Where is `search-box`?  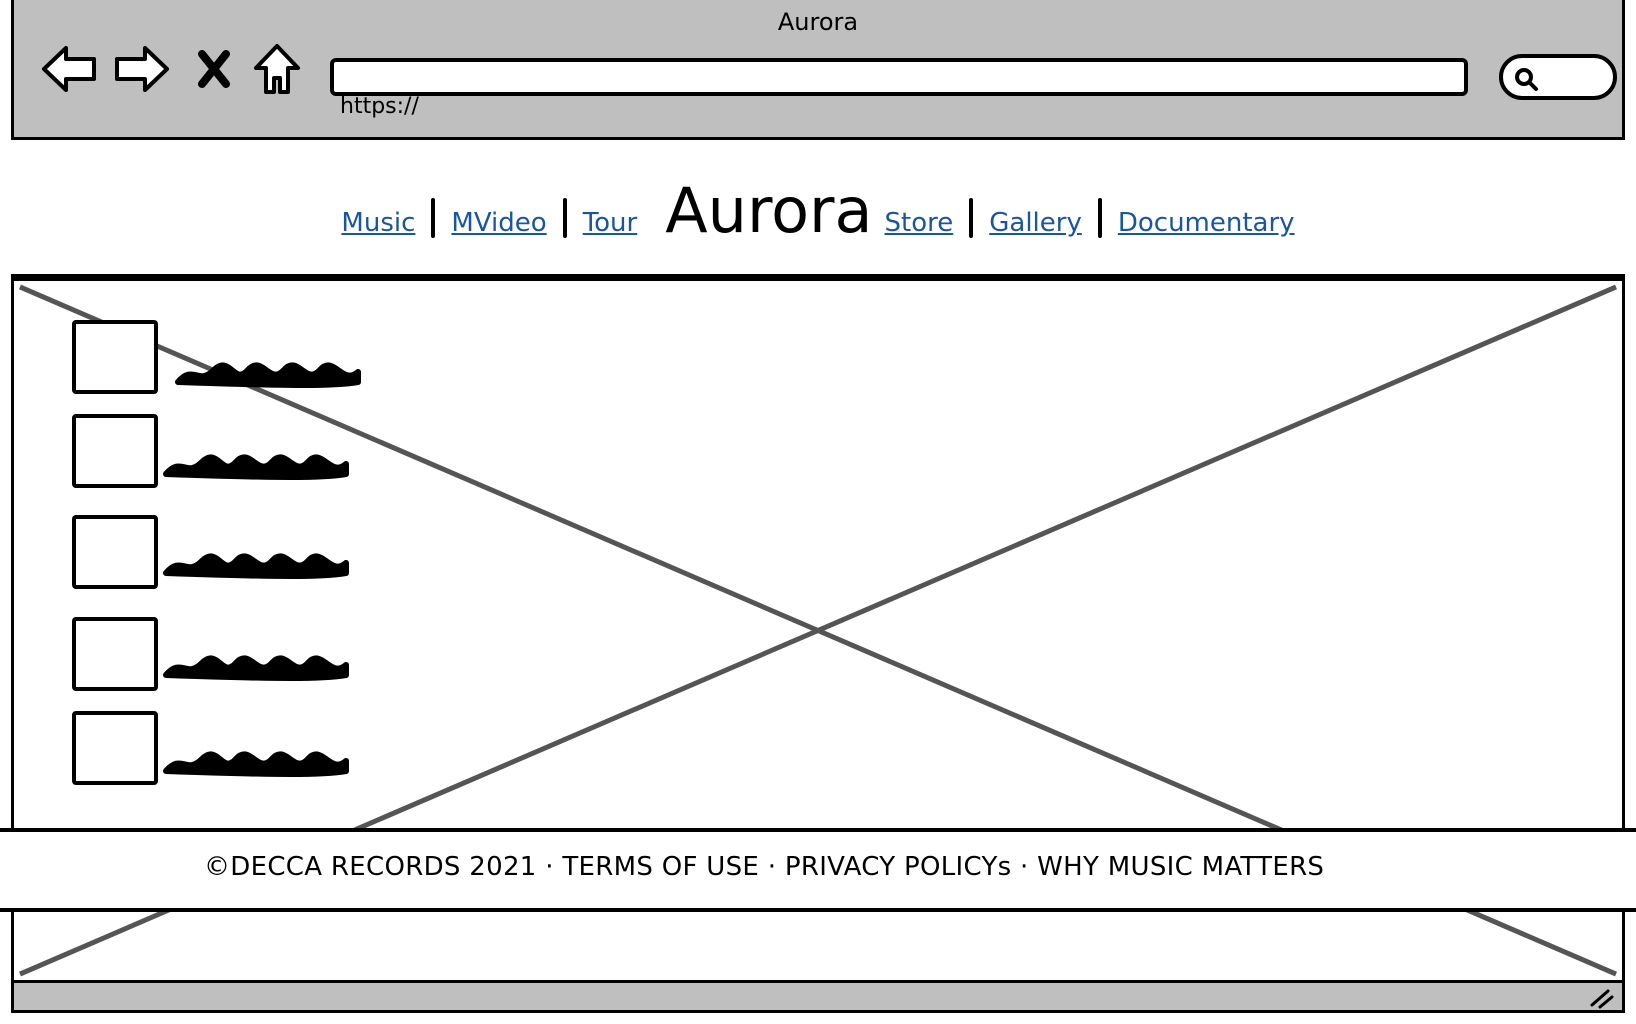
search-box is located at coordinates (1558, 77).